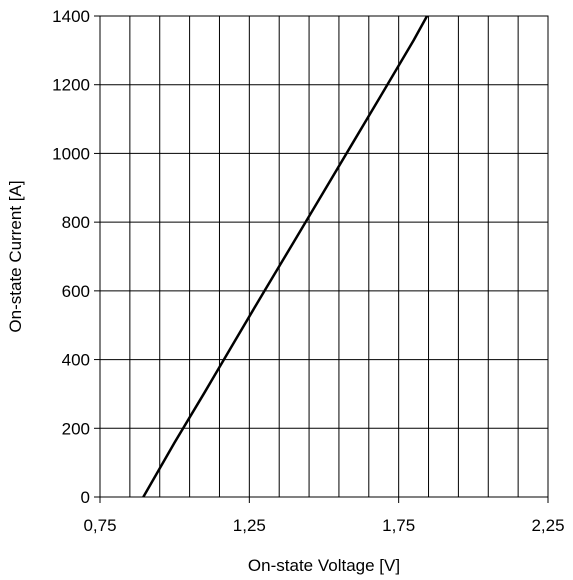  I want to click on y-tick-label-2: 400, so click(76, 360).